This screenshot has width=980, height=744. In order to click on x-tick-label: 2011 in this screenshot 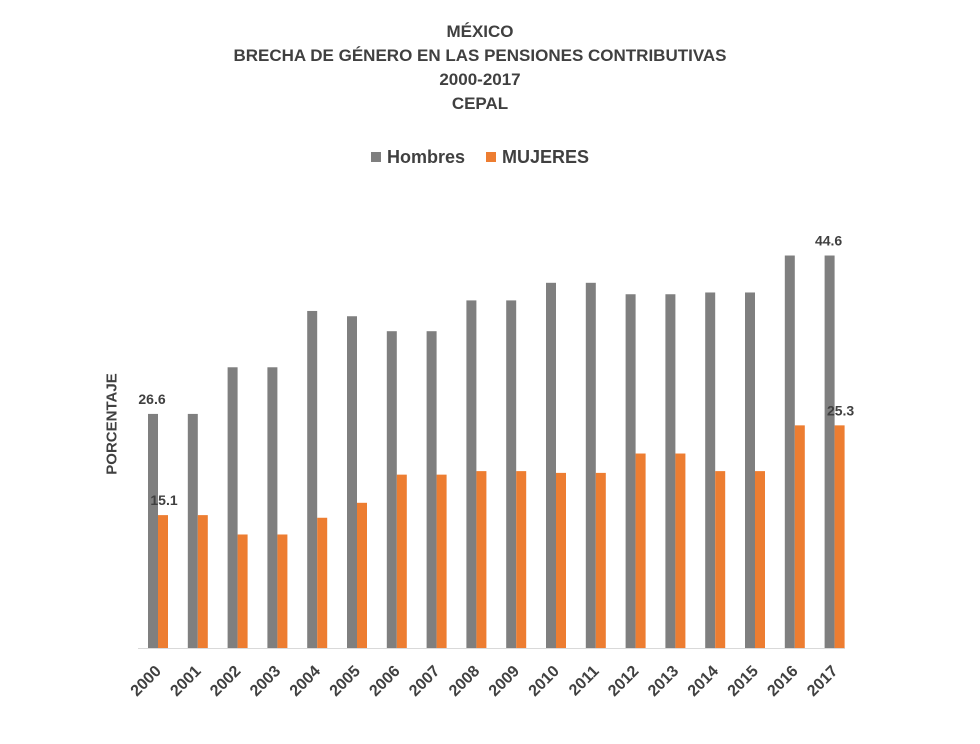, I will do `click(584, 681)`.